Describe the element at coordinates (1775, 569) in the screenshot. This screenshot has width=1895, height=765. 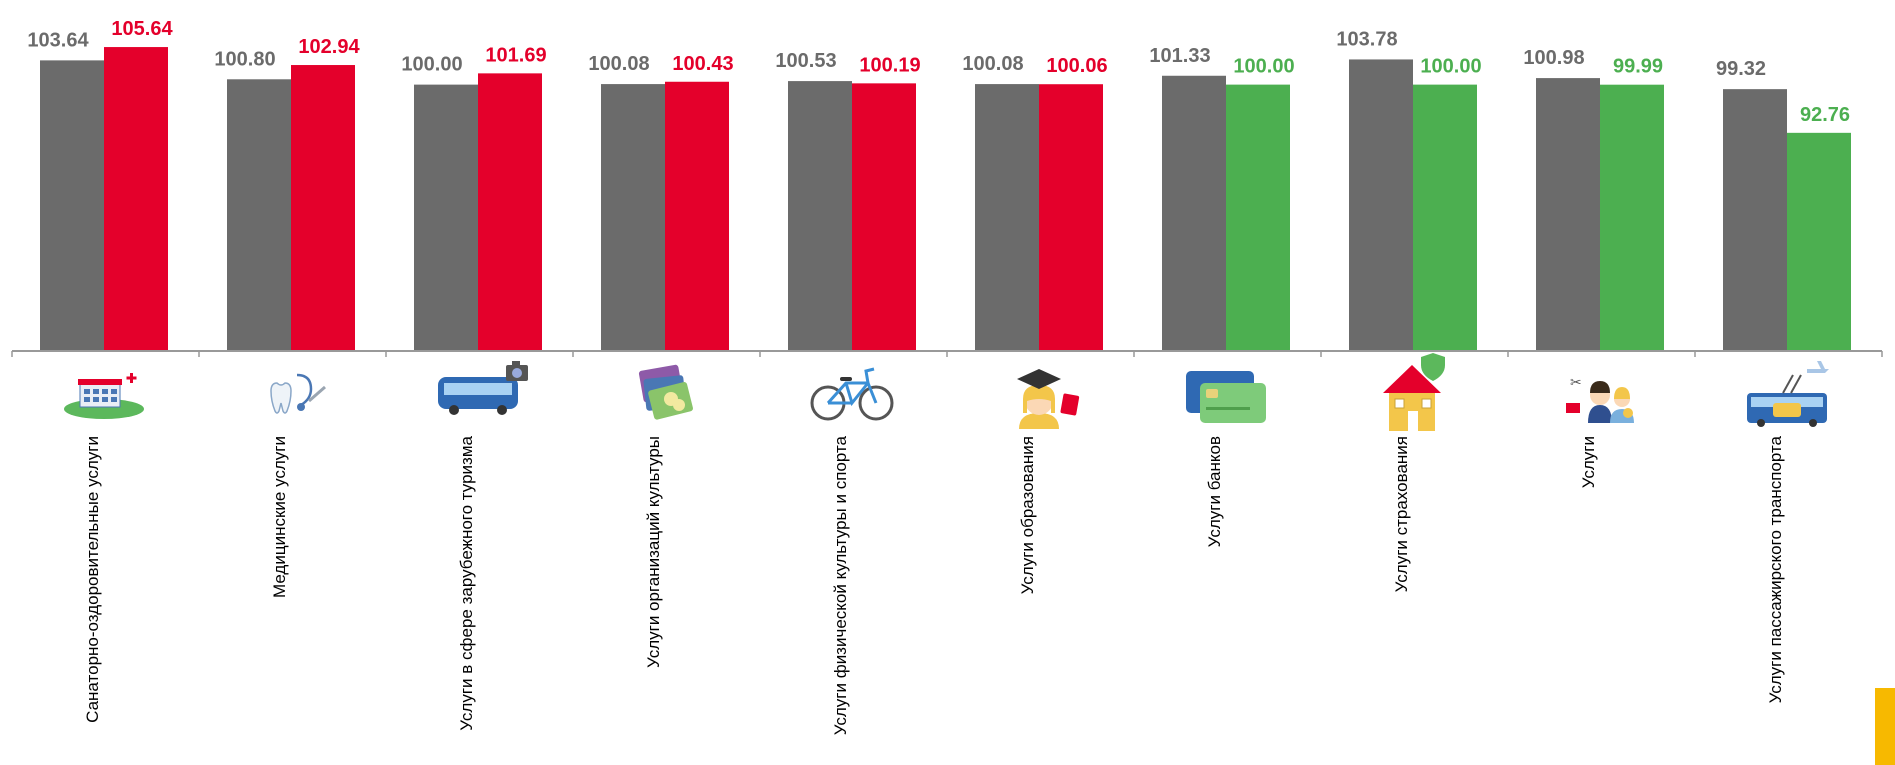
I see `category-label: Услуги пассажирского транспорта` at that location.